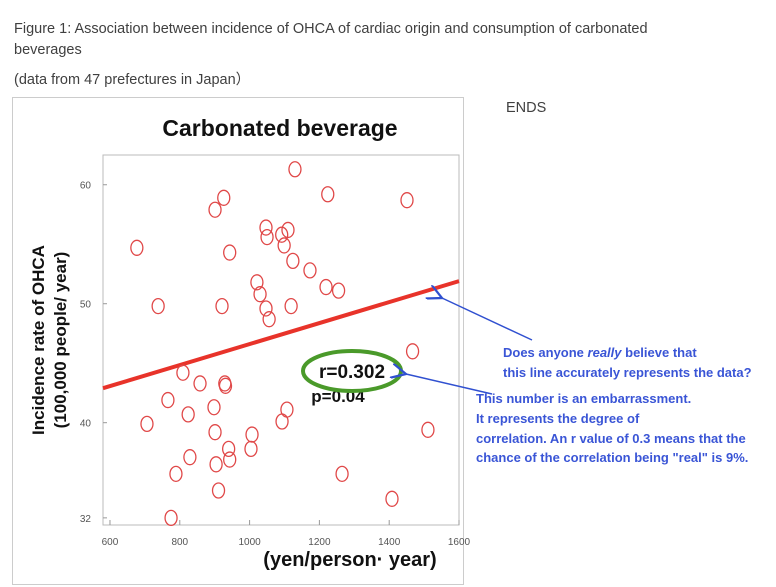  What do you see at coordinates (279, 128) in the screenshot?
I see `chart-title: Carbonated beverage` at bounding box center [279, 128].